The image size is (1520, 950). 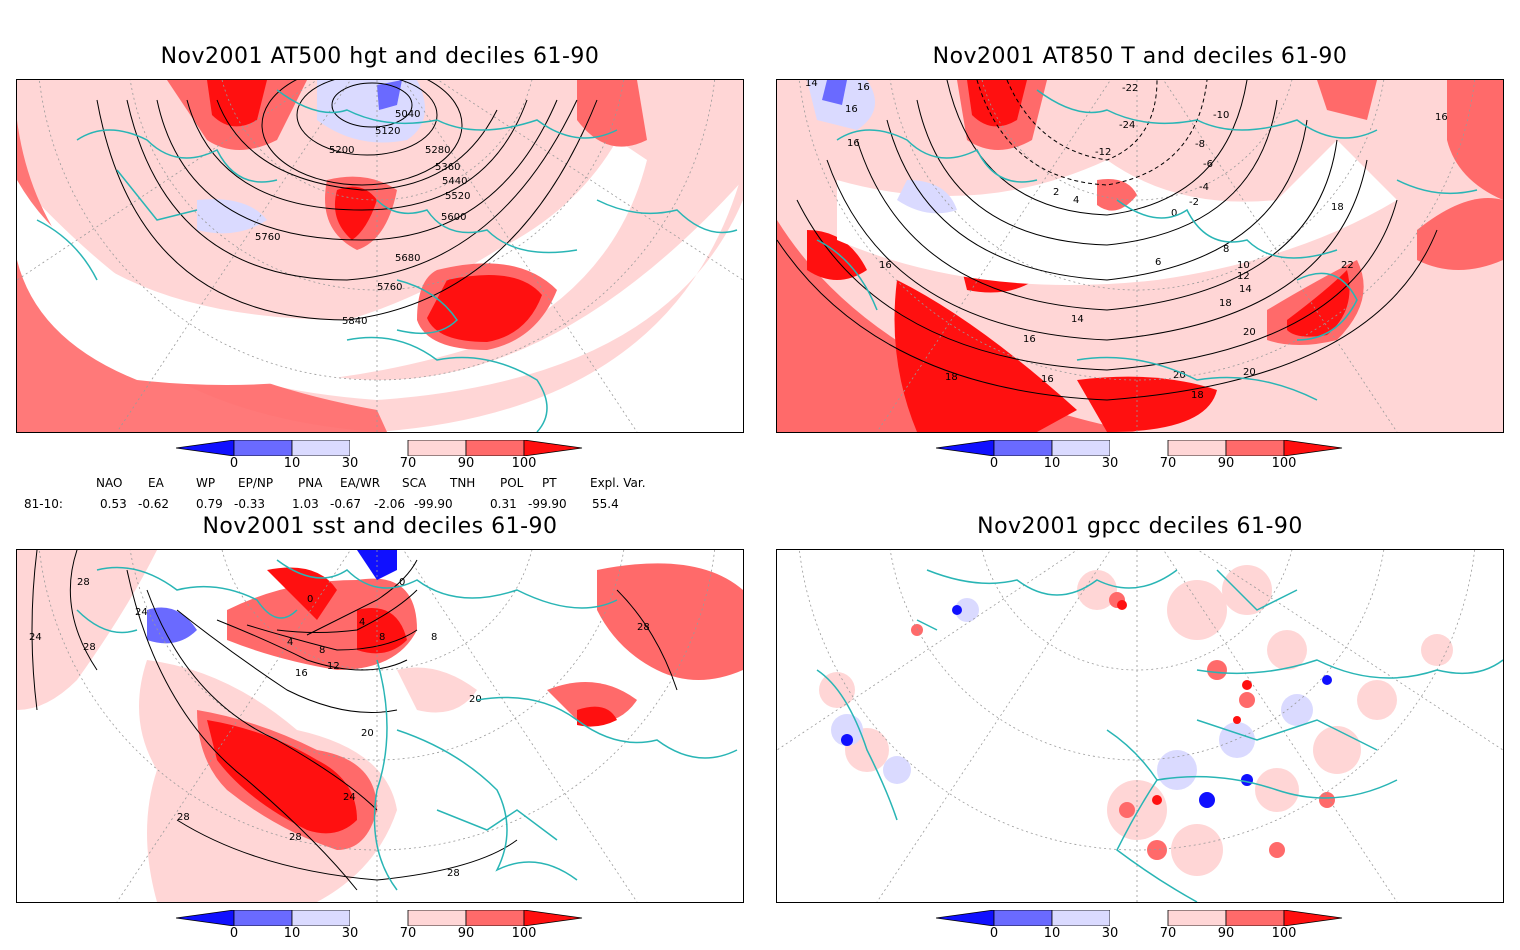 What do you see at coordinates (209, 504) in the screenshot?
I see `index-value: 0.79` at bounding box center [209, 504].